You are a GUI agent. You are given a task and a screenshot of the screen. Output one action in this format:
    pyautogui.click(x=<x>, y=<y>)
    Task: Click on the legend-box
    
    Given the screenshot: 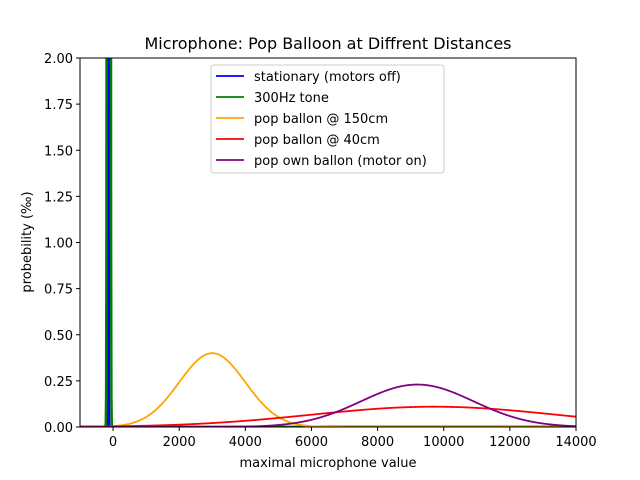 What is the action you would take?
    pyautogui.click(x=327, y=119)
    